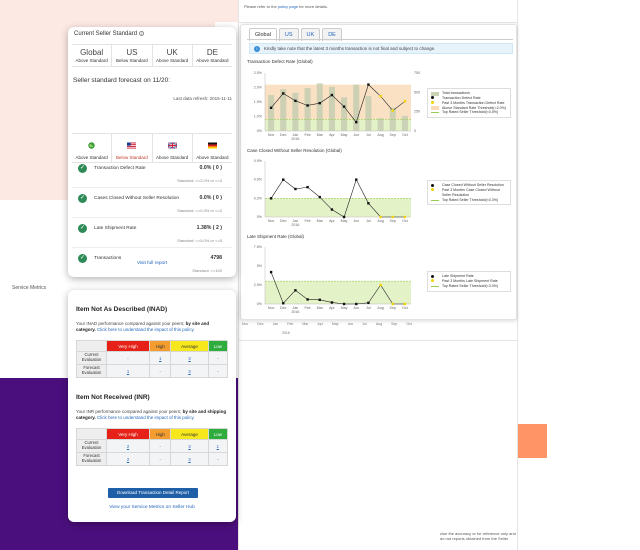  I want to click on forecast-uk: Above Standard, so click(173, 148).